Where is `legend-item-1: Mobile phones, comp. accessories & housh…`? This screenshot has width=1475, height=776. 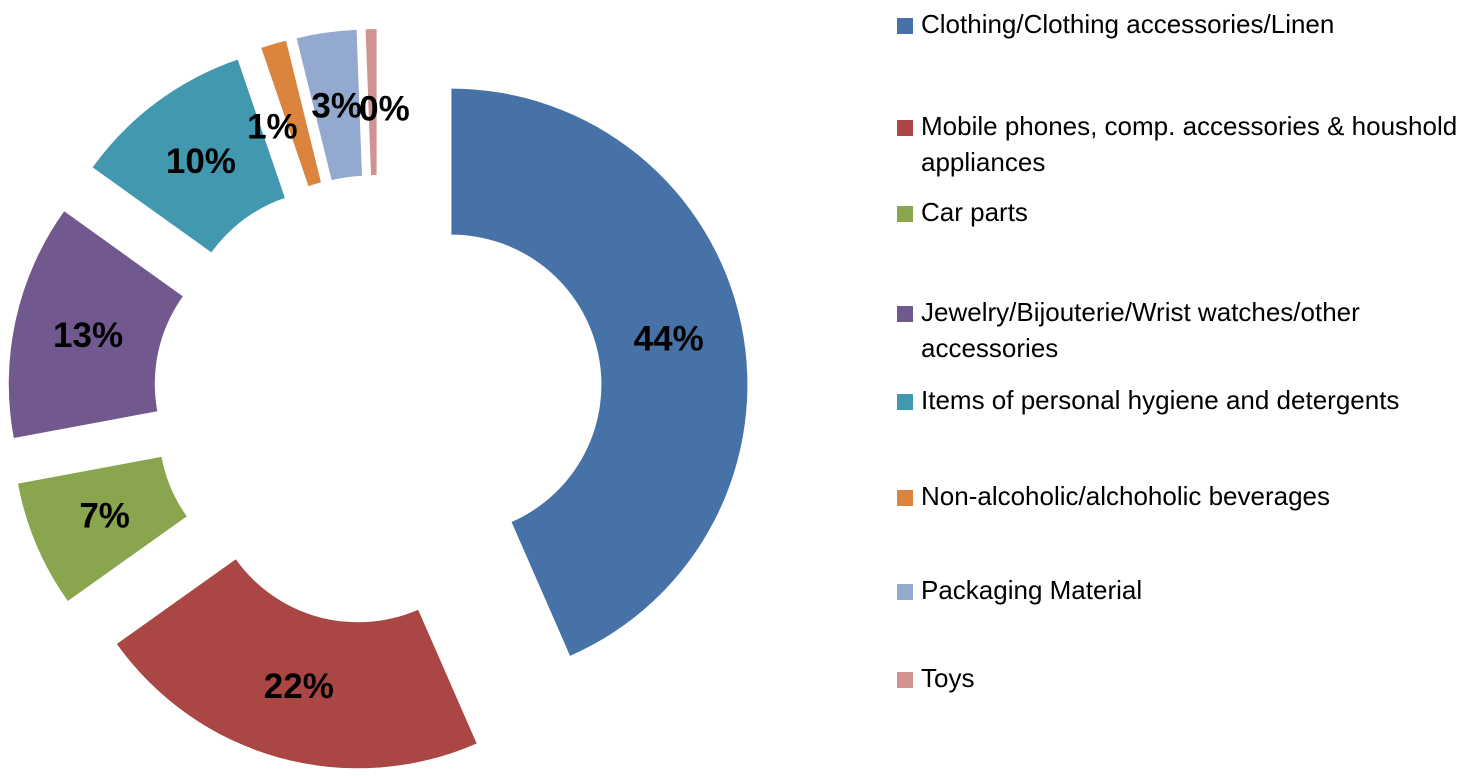
legend-item-1: Mobile phones, comp. accessories & housh… is located at coordinates (1183, 144).